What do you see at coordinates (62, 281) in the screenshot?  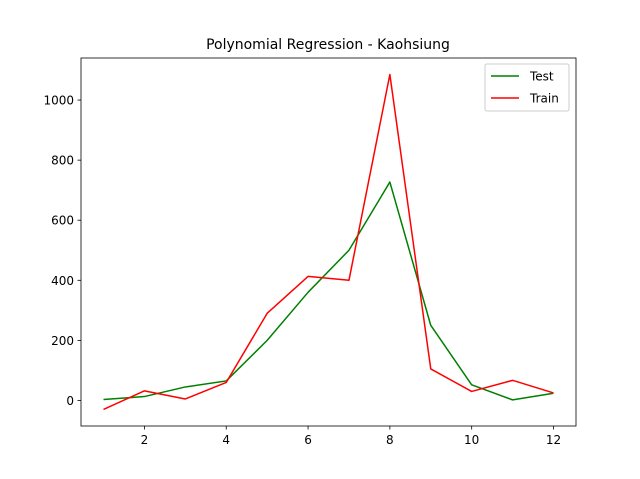 I see `y-tick-label: 400` at bounding box center [62, 281].